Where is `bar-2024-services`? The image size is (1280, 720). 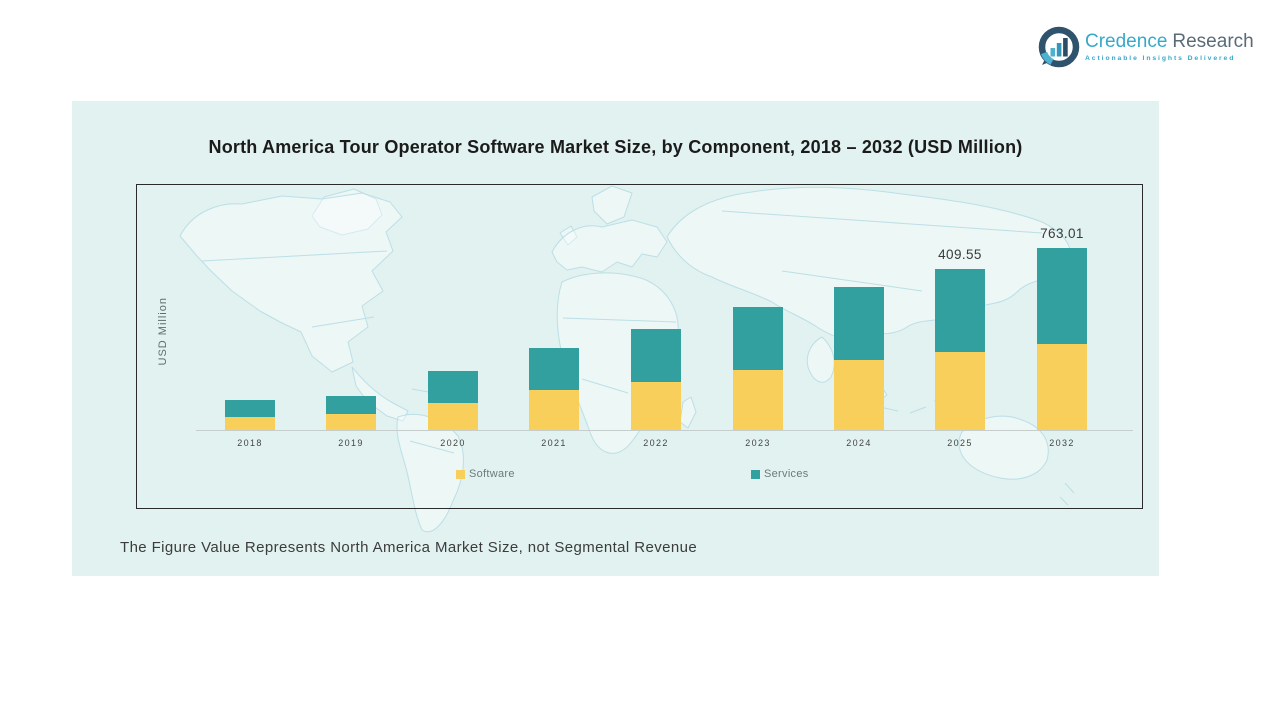
bar-2024-services is located at coordinates (859, 323).